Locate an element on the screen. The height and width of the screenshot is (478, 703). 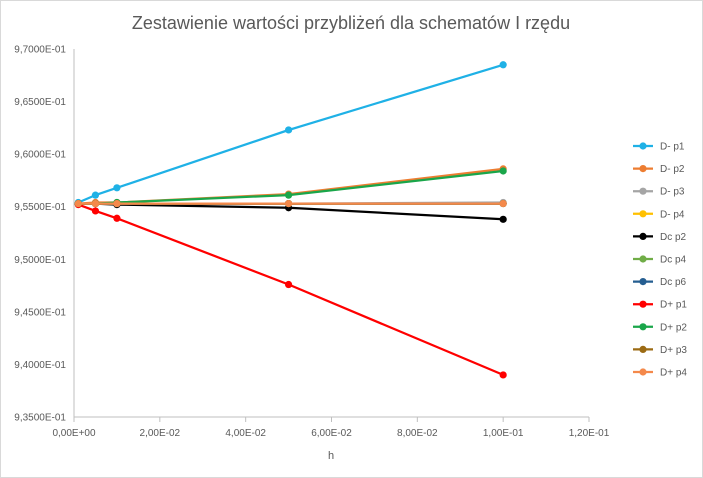
y-tick-label: 9,5500E-01 is located at coordinates (40, 207).